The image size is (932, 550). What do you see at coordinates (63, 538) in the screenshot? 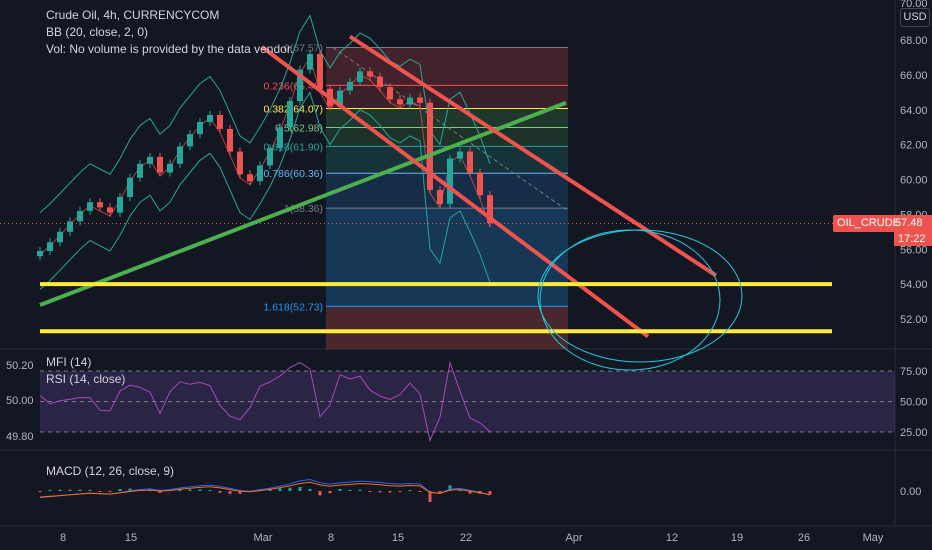
I see `time-tick-label: 8` at bounding box center [63, 538].